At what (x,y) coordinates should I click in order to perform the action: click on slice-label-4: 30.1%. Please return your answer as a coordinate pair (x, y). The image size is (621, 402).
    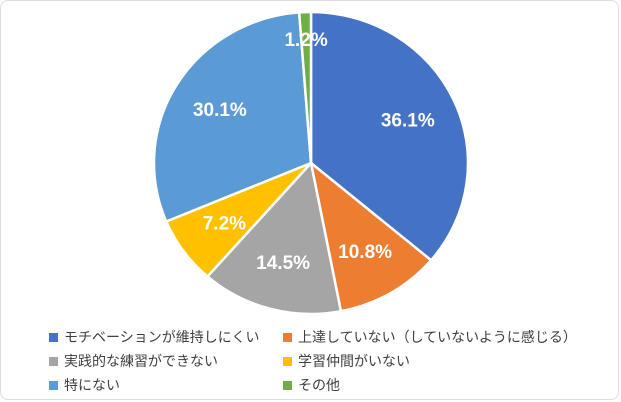
    Looking at the image, I should click on (220, 110).